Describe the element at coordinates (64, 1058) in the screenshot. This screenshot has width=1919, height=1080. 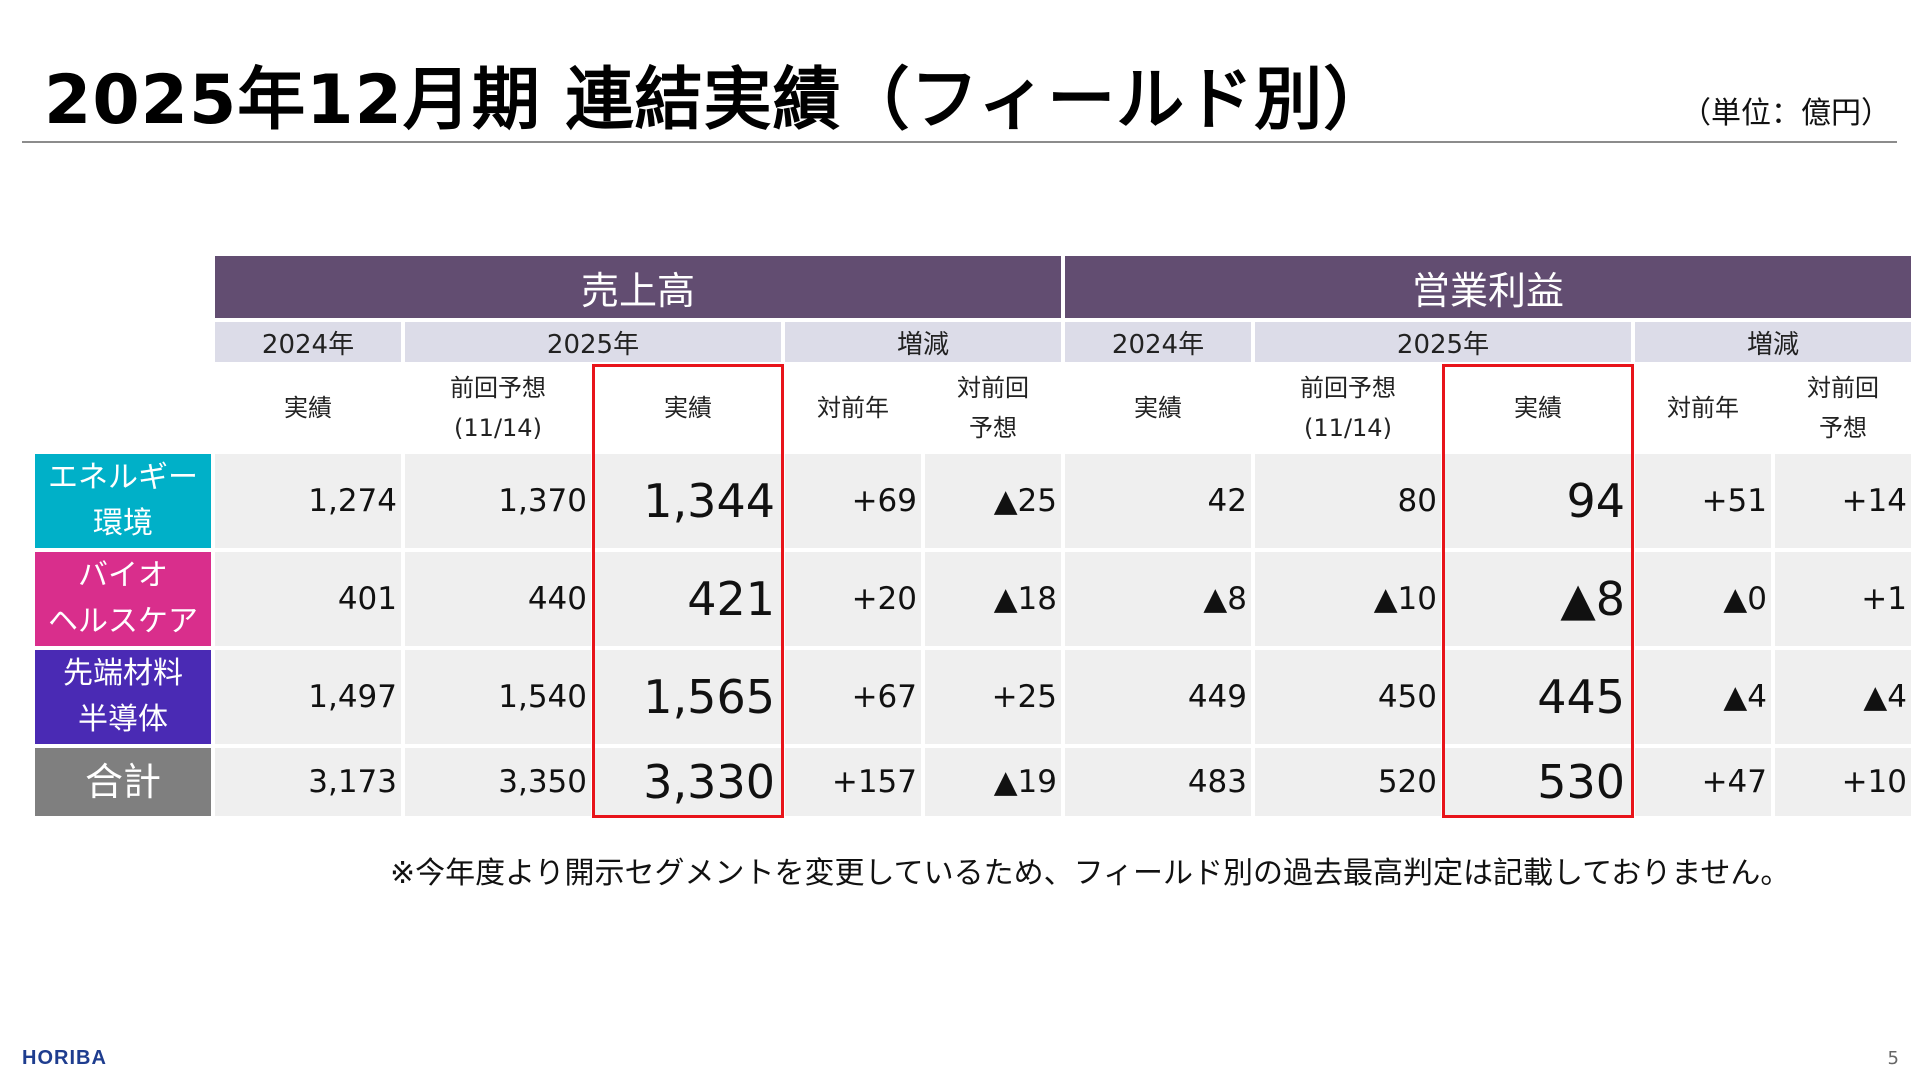
I see `horiba-logo: HORIBA` at that location.